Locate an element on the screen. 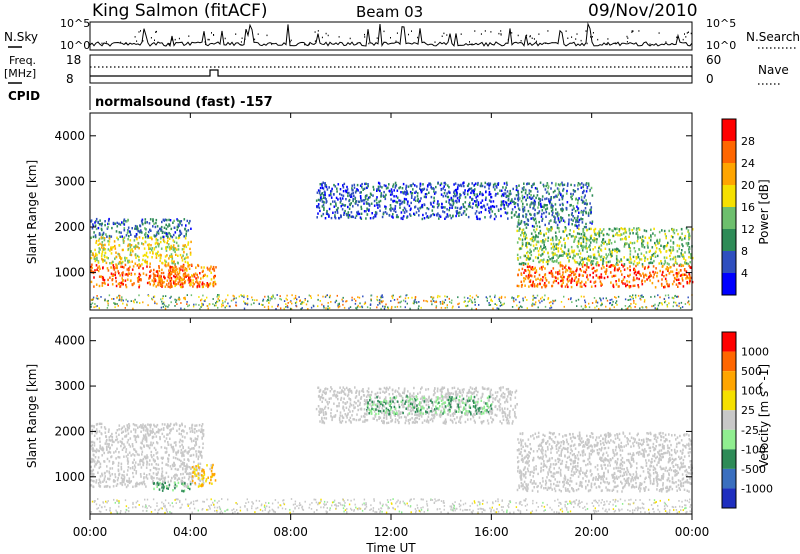  range-tick-label: 4000 is located at coordinates (69, 136).